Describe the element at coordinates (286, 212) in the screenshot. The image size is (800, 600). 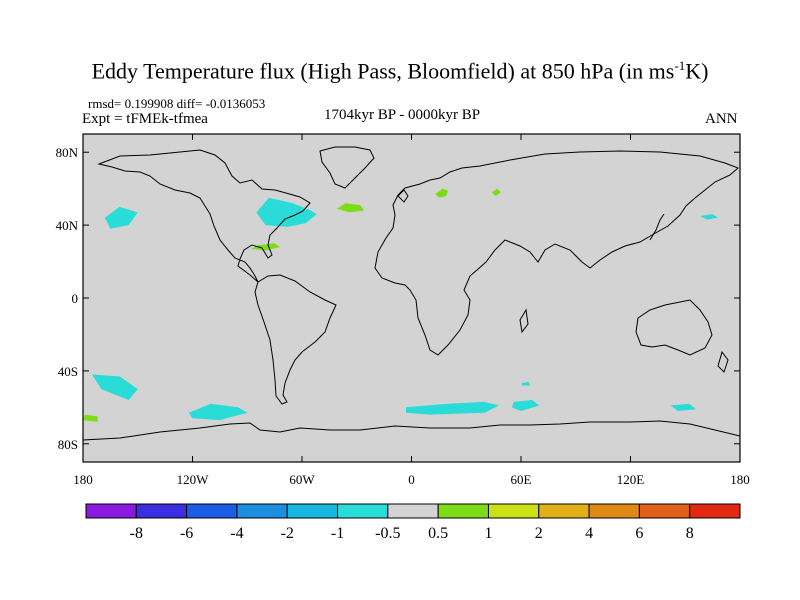
I see `north-atlantic-west-negative-region` at that location.